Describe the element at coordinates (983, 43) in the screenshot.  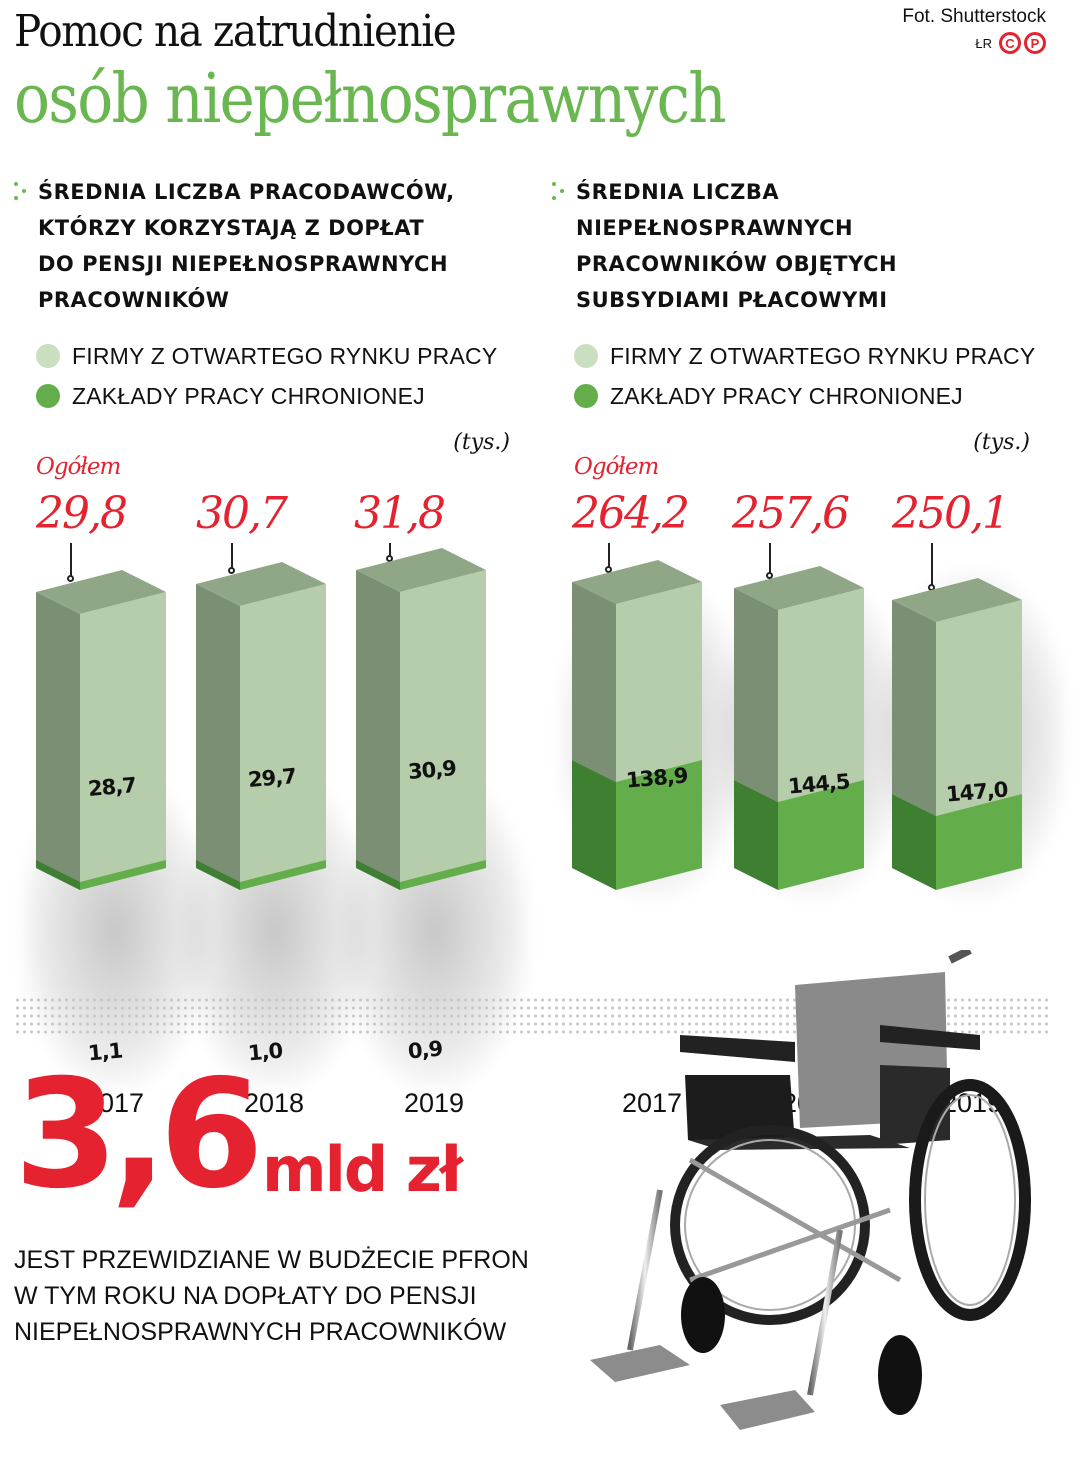
I see `author-initials: ŁR` at that location.